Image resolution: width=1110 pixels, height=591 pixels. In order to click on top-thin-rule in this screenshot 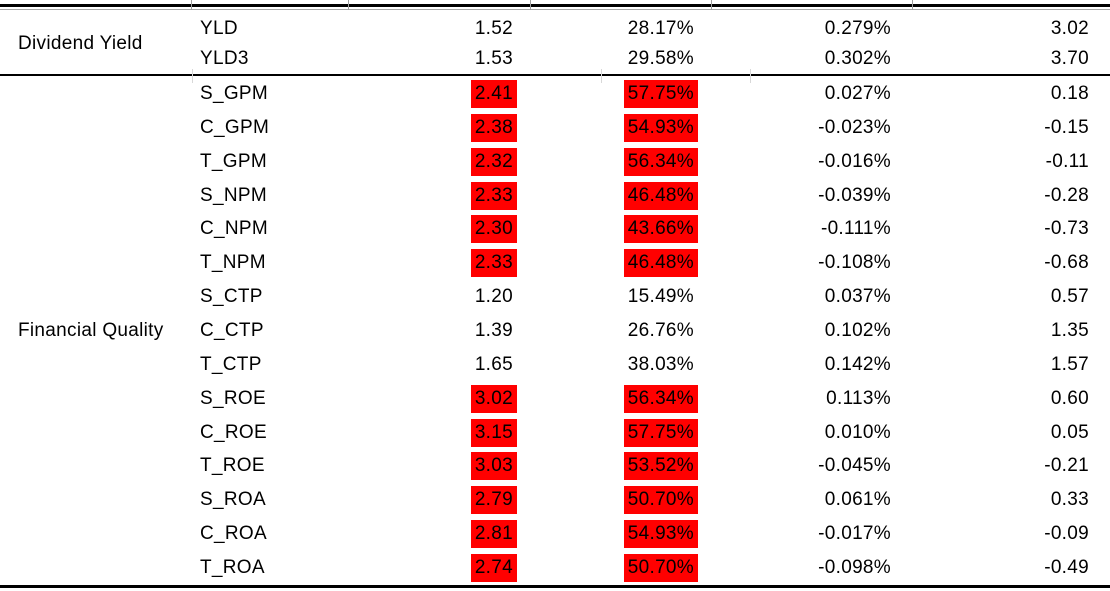, I will do `click(555, 9)`.